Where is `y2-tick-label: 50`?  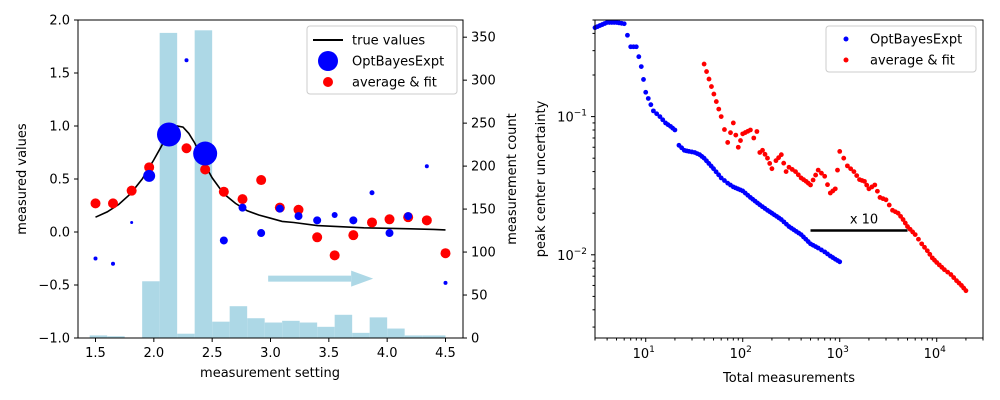 y2-tick-label: 50 is located at coordinates (479, 296).